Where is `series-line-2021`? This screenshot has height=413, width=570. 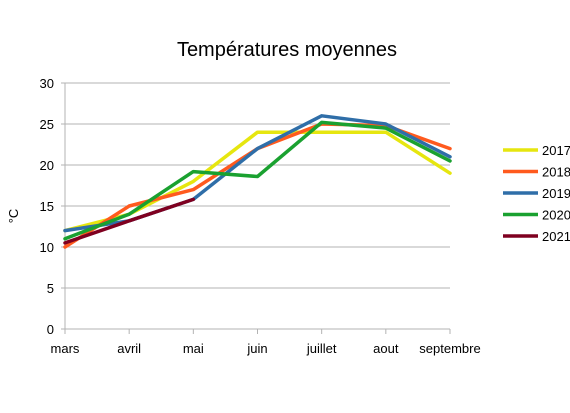
series-line-2021 is located at coordinates (129, 221).